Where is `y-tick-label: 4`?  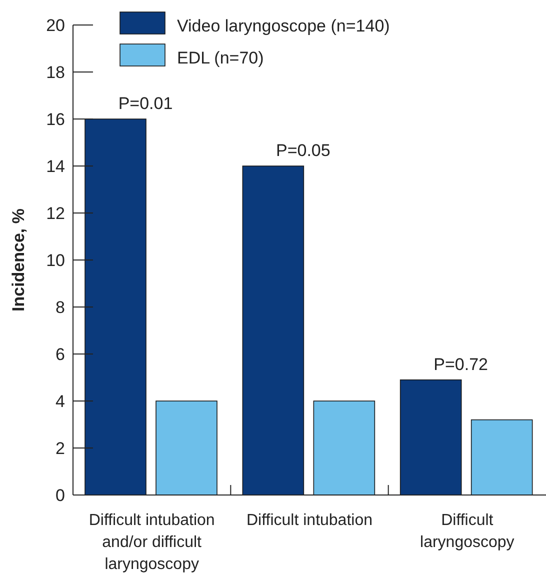 y-tick-label: 4 is located at coordinates (60, 401).